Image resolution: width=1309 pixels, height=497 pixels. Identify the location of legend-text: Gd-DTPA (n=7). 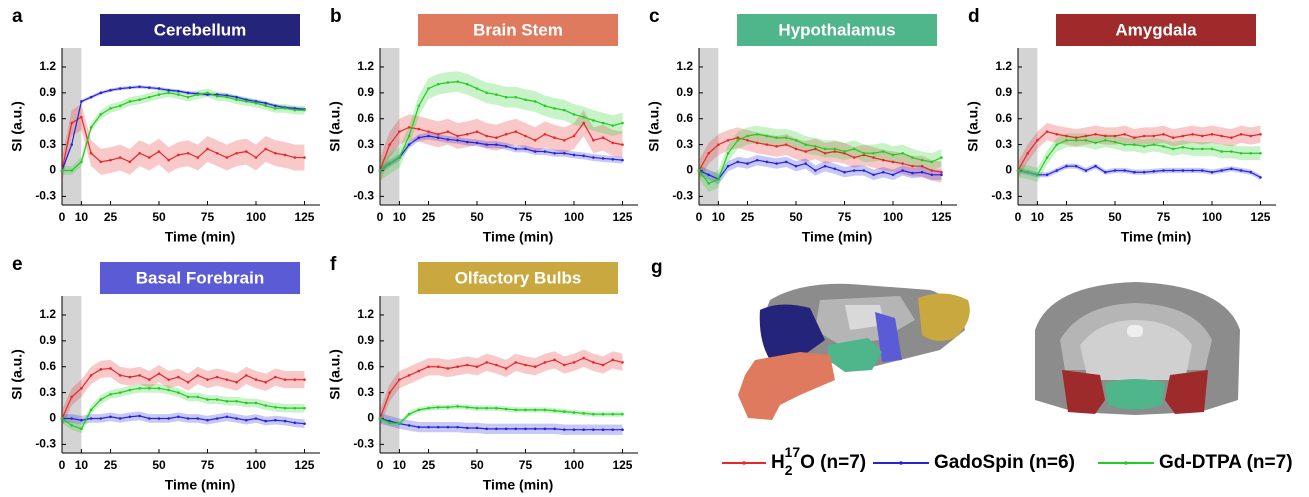
(1226, 462).